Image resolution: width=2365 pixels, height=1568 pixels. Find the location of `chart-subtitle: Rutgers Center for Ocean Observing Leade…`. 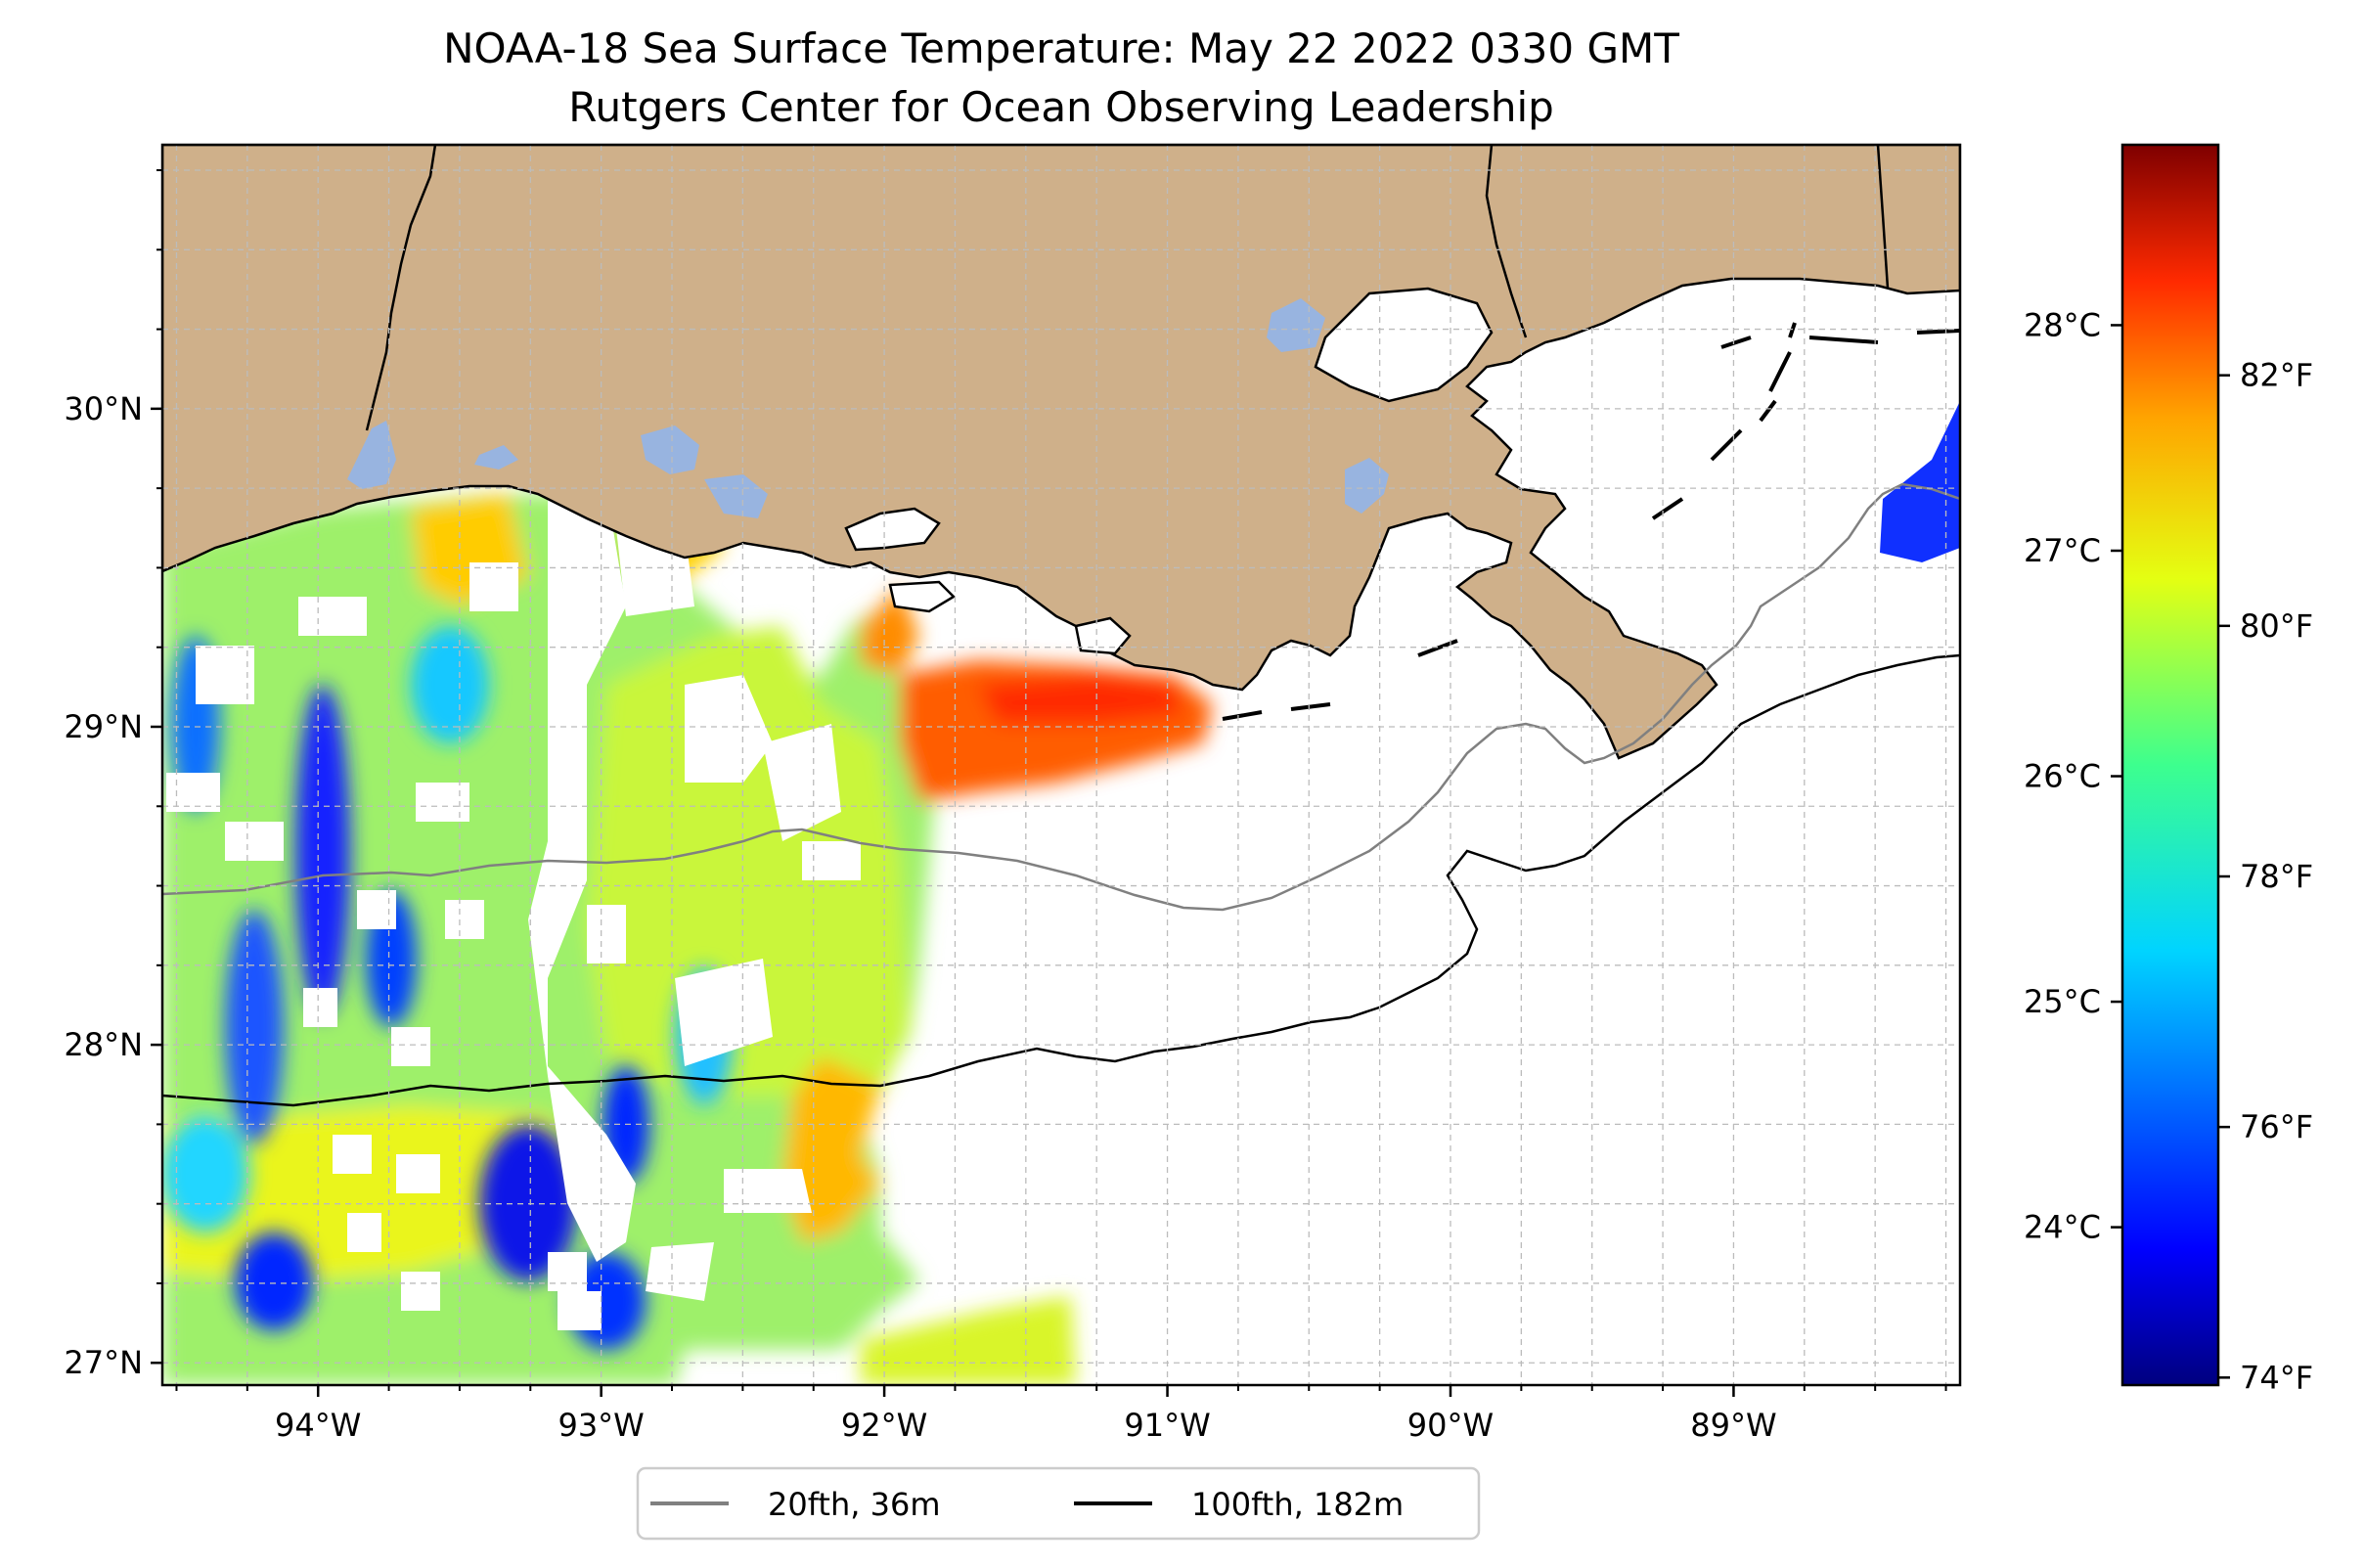

chart-subtitle: Rutgers Center for Ocean Observing Leade… is located at coordinates (1061, 107).